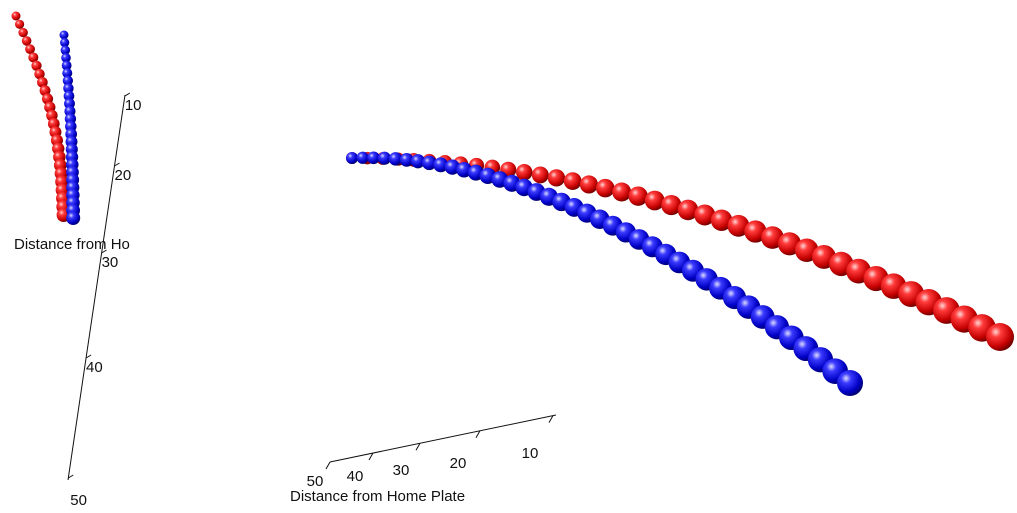  Describe the element at coordinates (458, 463) in the screenshot. I see `right-tick-label: 20` at that location.